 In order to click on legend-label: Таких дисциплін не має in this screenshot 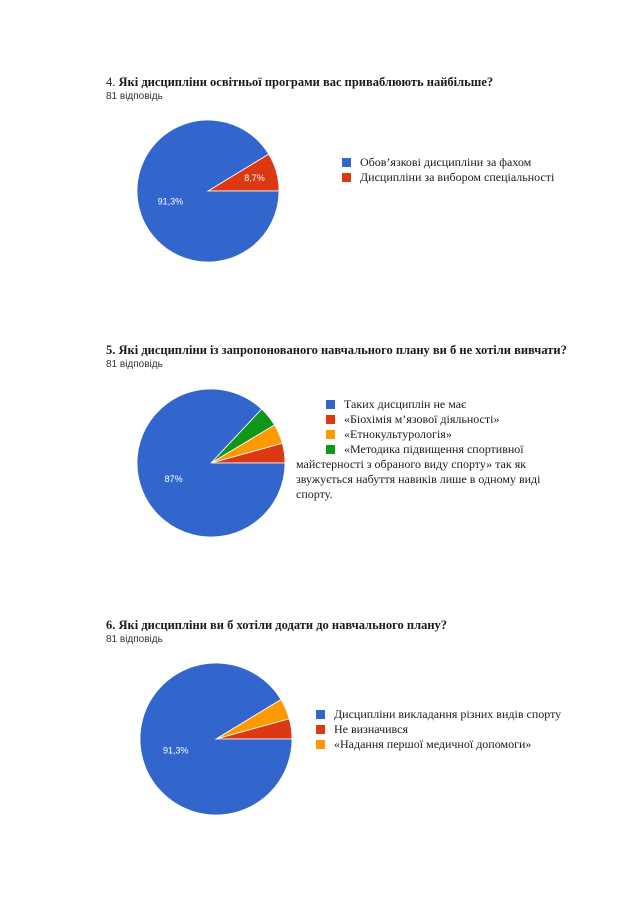, I will do `click(405, 404)`.